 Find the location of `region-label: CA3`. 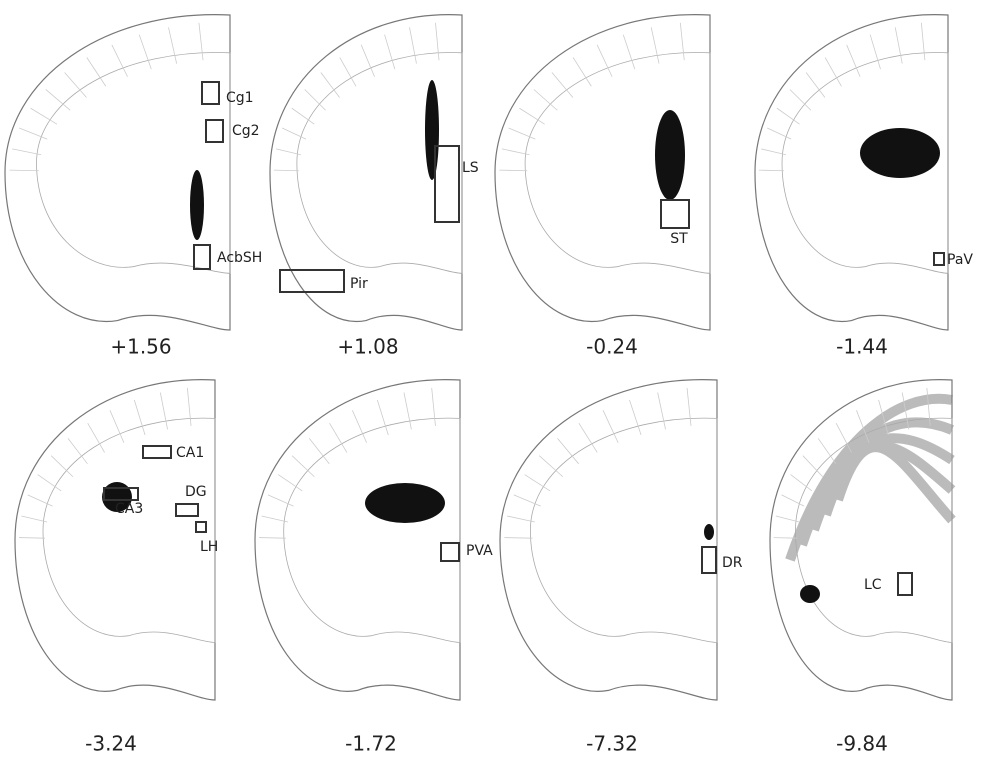

region-label: CA3 is located at coordinates (129, 509).